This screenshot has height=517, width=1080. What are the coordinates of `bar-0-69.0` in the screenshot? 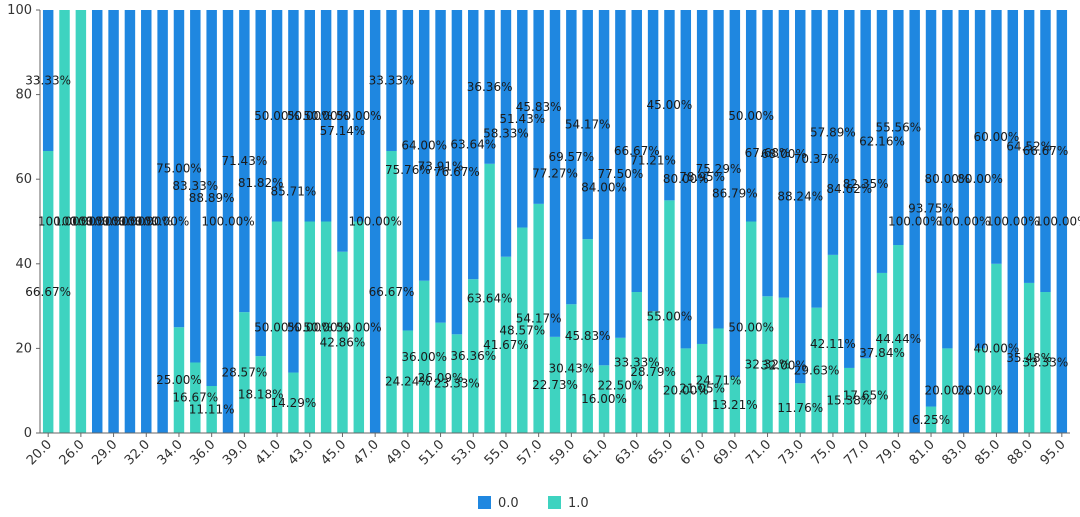 It's located at (735, 194).